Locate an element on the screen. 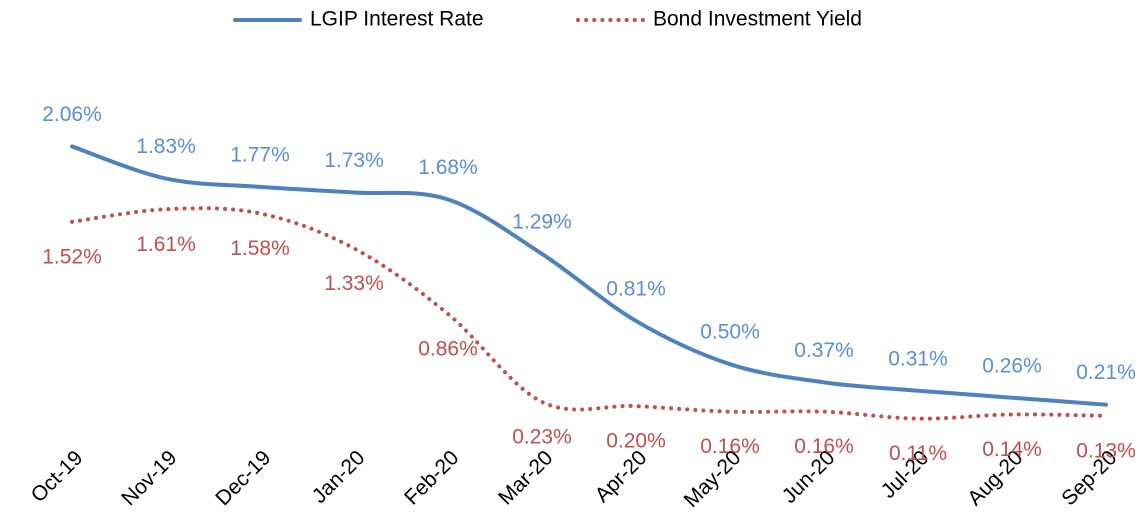 This screenshot has width=1148, height=529. x-tick-label: Jan-20 is located at coordinates (339, 477).